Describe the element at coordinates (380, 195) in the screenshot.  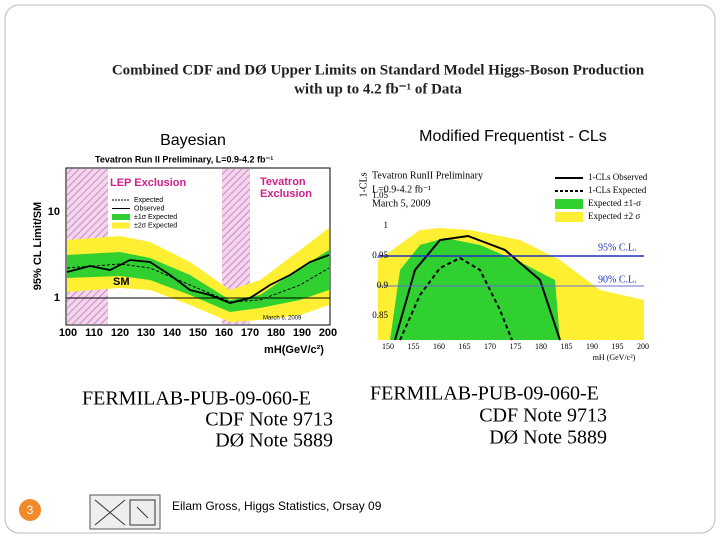
I see `y-tick: 1.05` at that location.